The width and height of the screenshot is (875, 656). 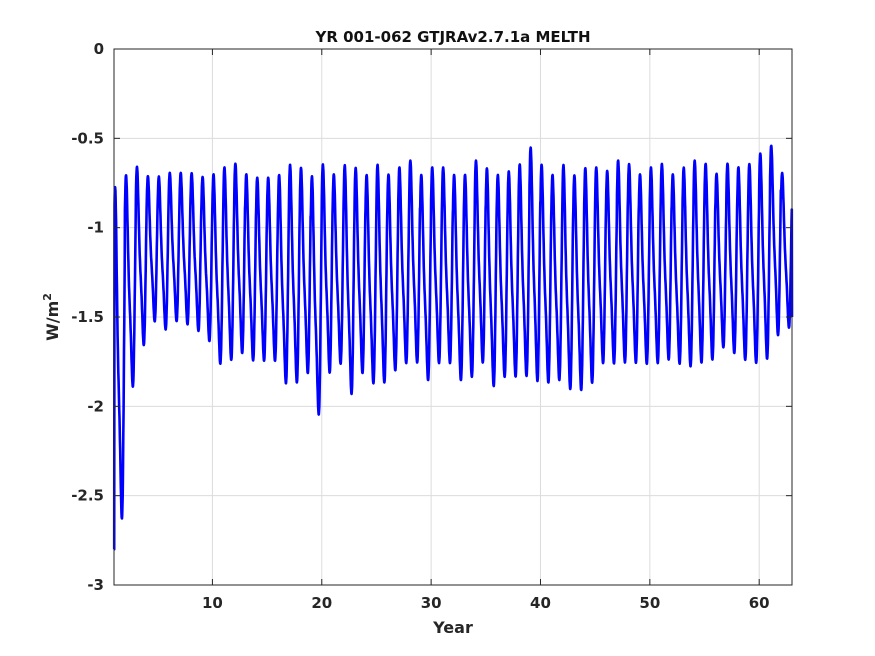 I want to click on y-axis-label: W/m2, so click(x=51, y=317).